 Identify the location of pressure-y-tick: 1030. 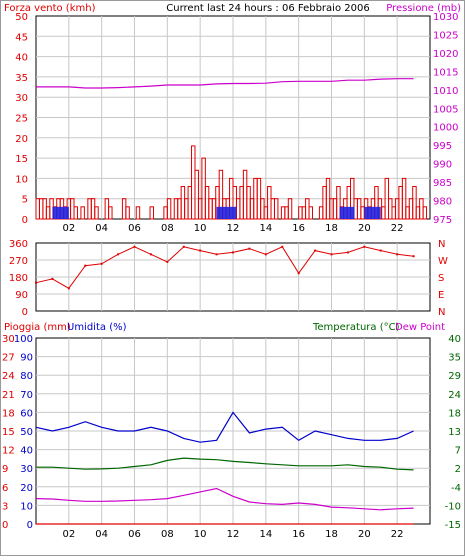
(445, 17).